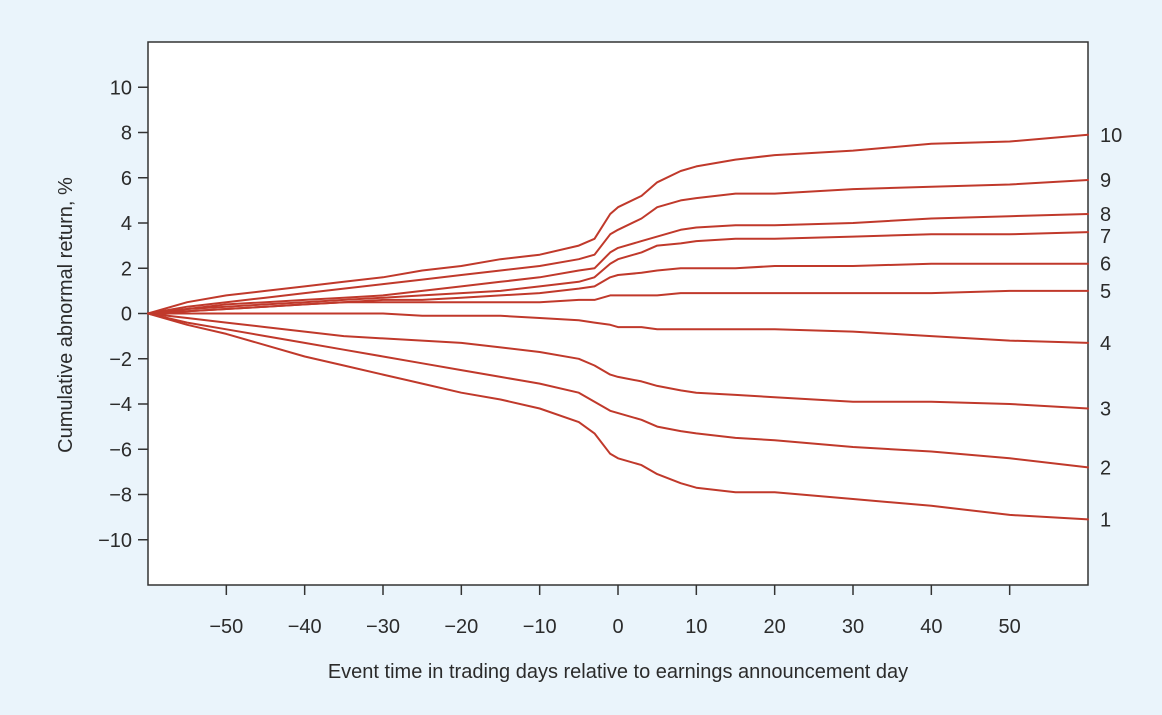 The height and width of the screenshot is (715, 1162). Describe the element at coordinates (120, 405) in the screenshot. I see `y-tick-label: −4` at that location.